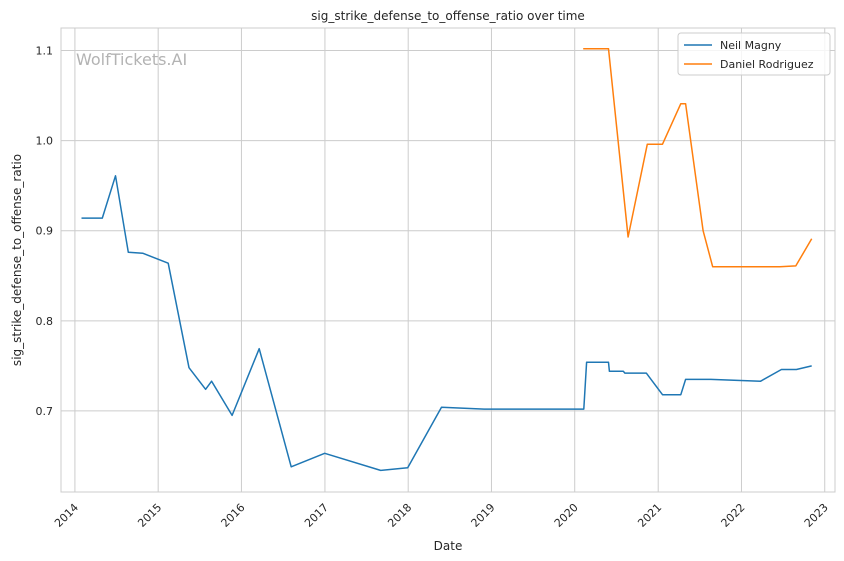 The width and height of the screenshot is (844, 561). I want to click on y-tick-label: 0.8, so click(45, 321).